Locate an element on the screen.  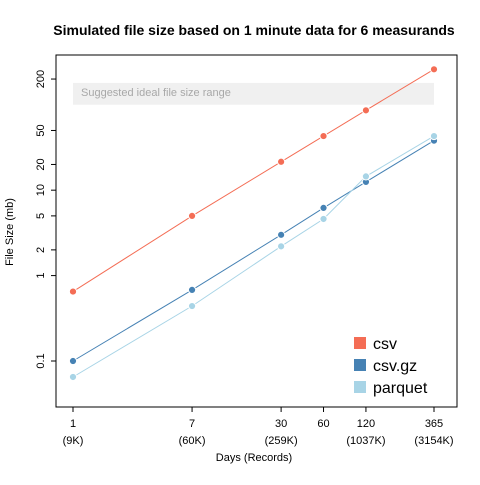
x-tick-label: 30 is located at coordinates (281, 424).